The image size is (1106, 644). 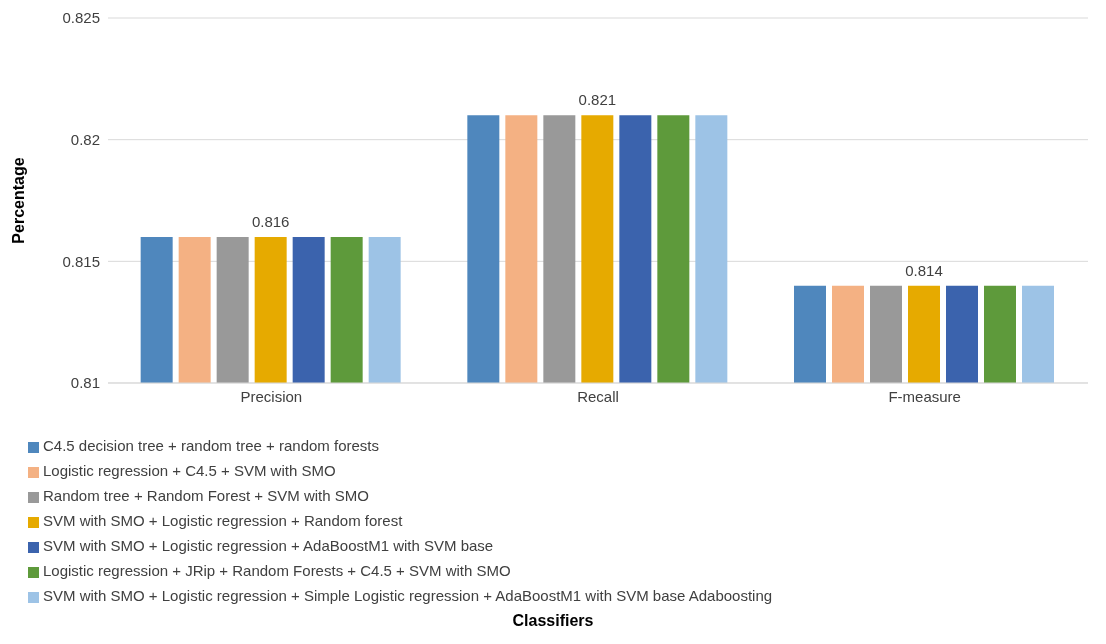 What do you see at coordinates (553, 621) in the screenshot?
I see `text: Classifiers` at bounding box center [553, 621].